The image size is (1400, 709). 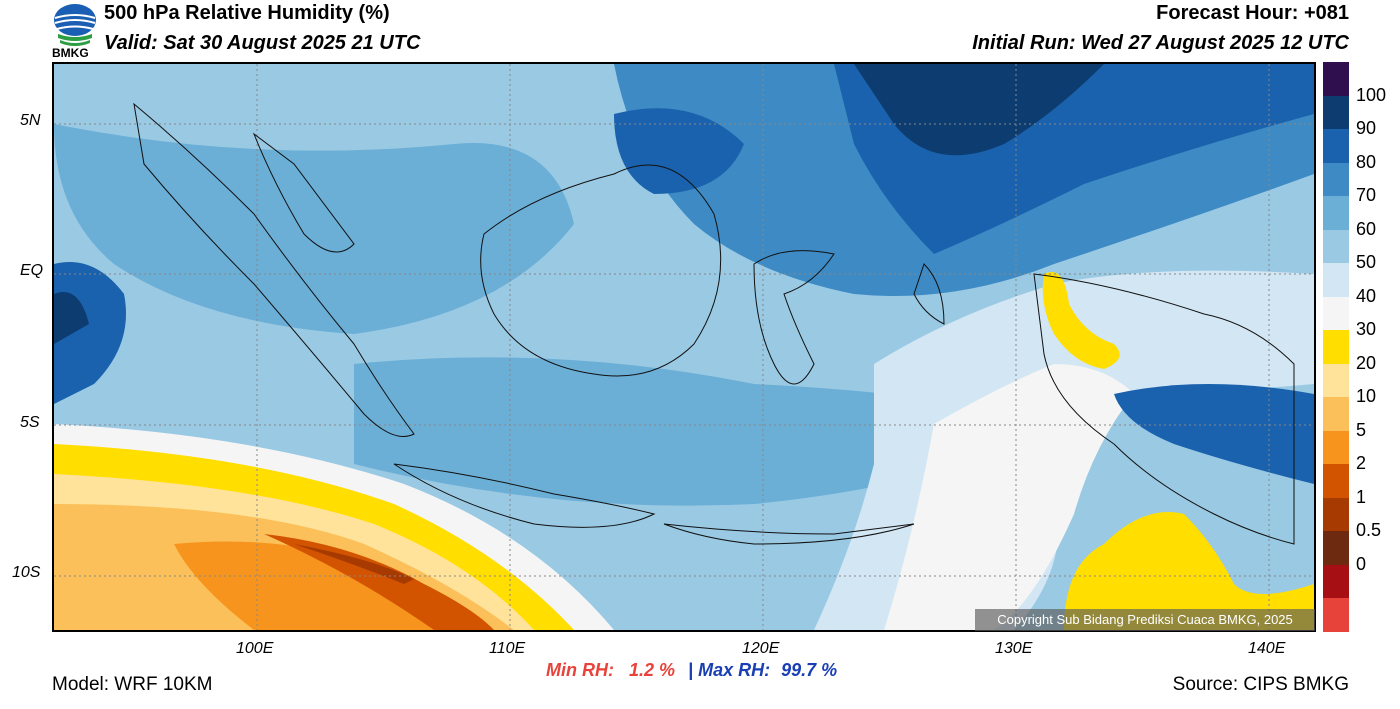 I want to click on model-label: Model: WRF 10KM, so click(x=132, y=684).